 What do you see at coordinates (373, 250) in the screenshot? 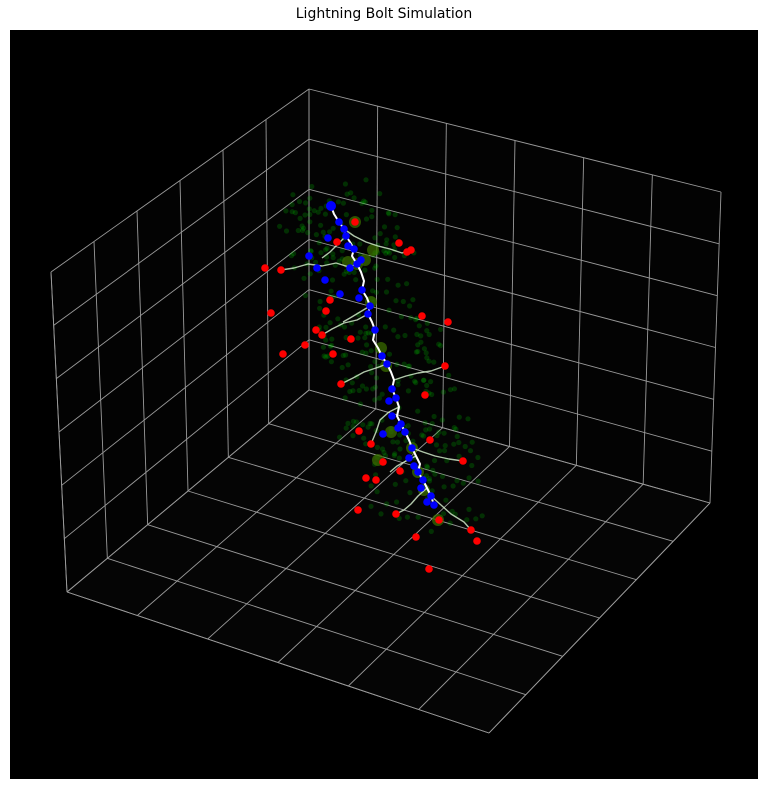
I see `charge-cluster` at bounding box center [373, 250].